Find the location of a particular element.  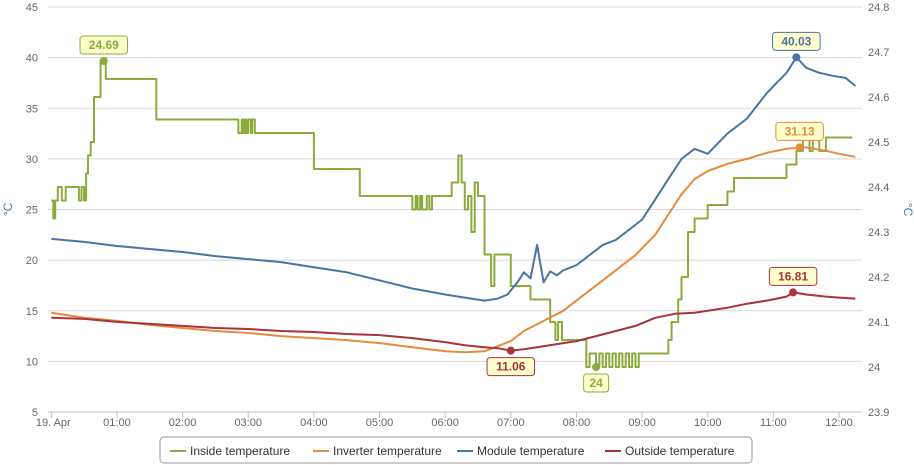

x-tick-label: 05:00 is located at coordinates (380, 423).